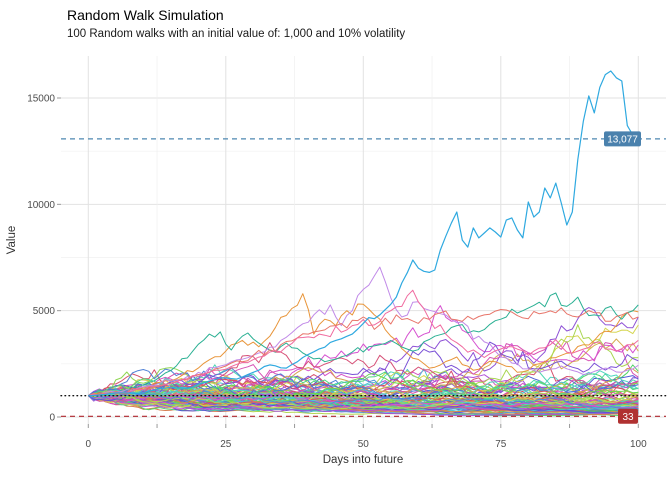  Describe the element at coordinates (363, 460) in the screenshot. I see `x-axis-title: Days into future` at that location.